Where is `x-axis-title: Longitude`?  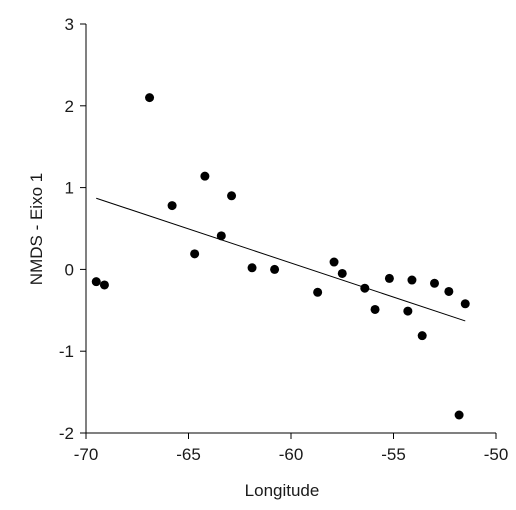
x-axis-title: Longitude is located at coordinates (282, 490).